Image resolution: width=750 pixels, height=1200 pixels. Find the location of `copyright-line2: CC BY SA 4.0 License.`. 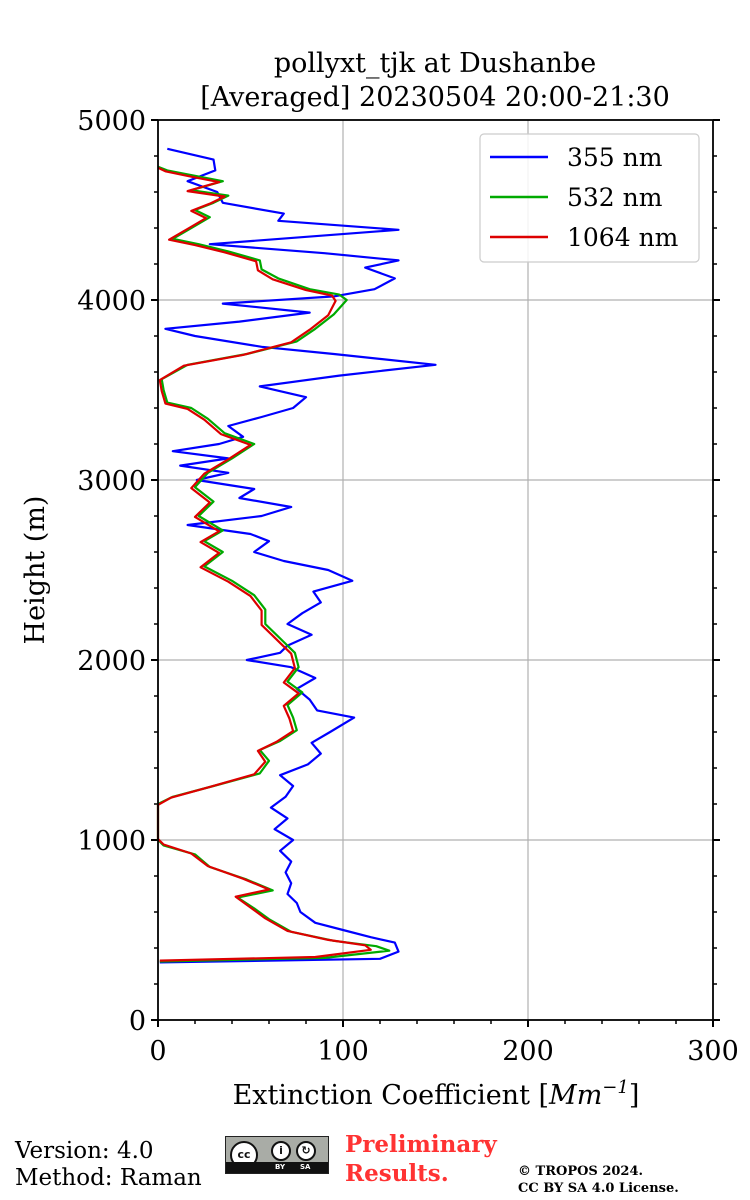

copyright-line2: CC BY SA 4.0 License. is located at coordinates (598, 1188).